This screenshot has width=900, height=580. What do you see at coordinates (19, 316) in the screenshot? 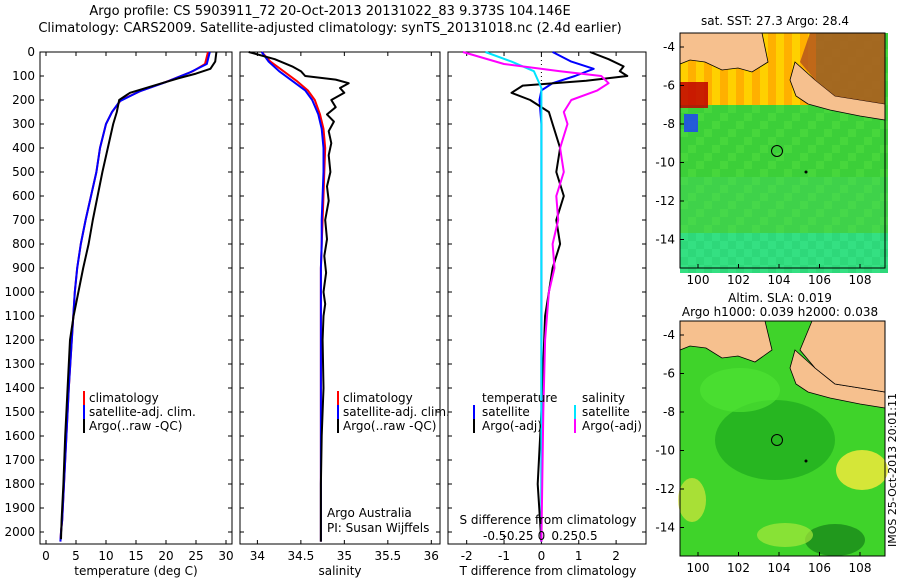
I see `y-tick-label: 1100` at bounding box center [19, 316].